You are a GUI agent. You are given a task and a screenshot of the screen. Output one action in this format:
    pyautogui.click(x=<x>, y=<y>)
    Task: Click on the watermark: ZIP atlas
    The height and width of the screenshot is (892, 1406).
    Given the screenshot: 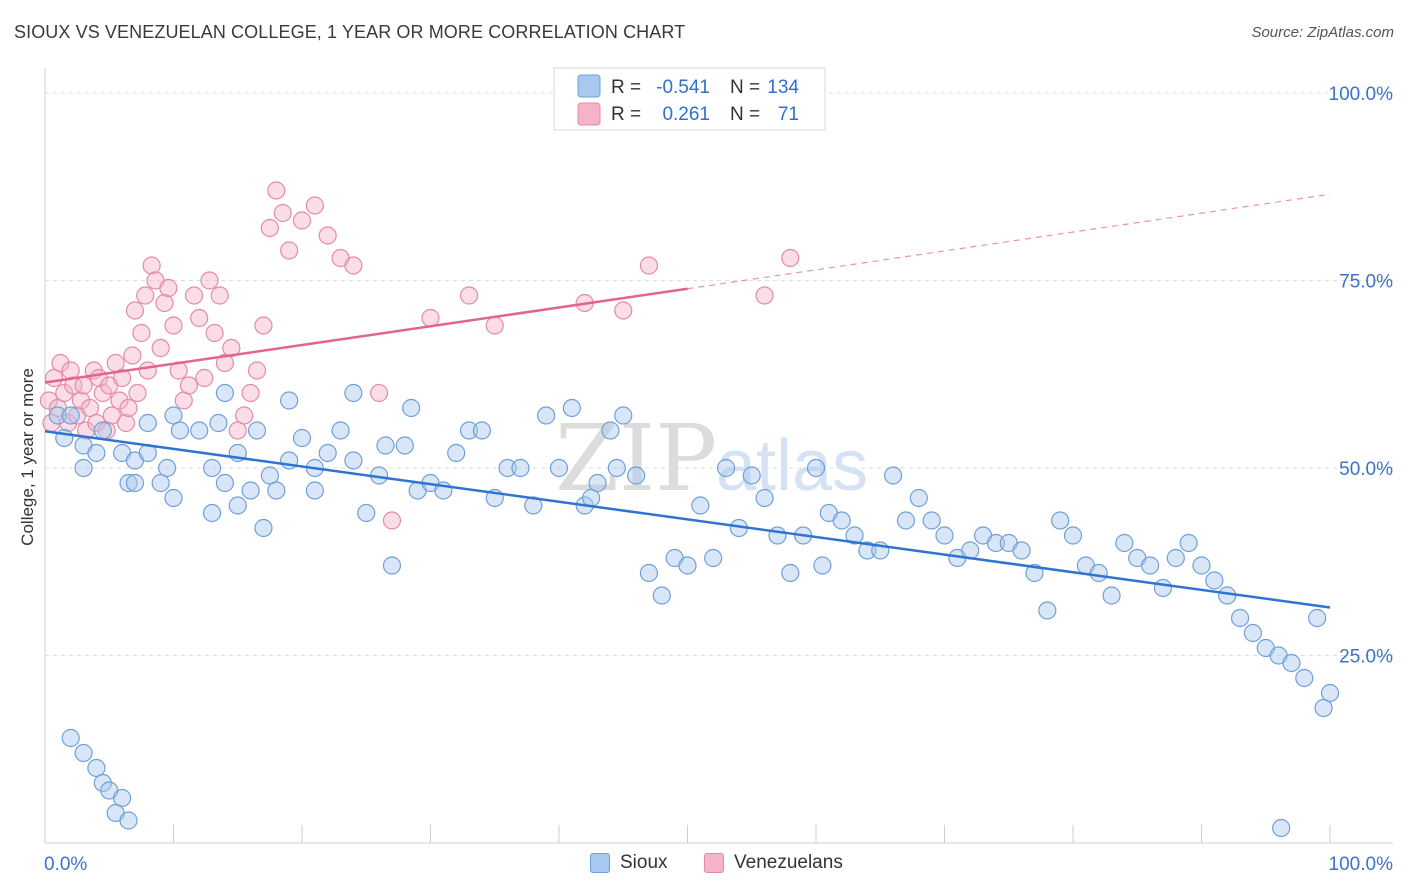 What is the action you would take?
    pyautogui.click(x=711, y=458)
    